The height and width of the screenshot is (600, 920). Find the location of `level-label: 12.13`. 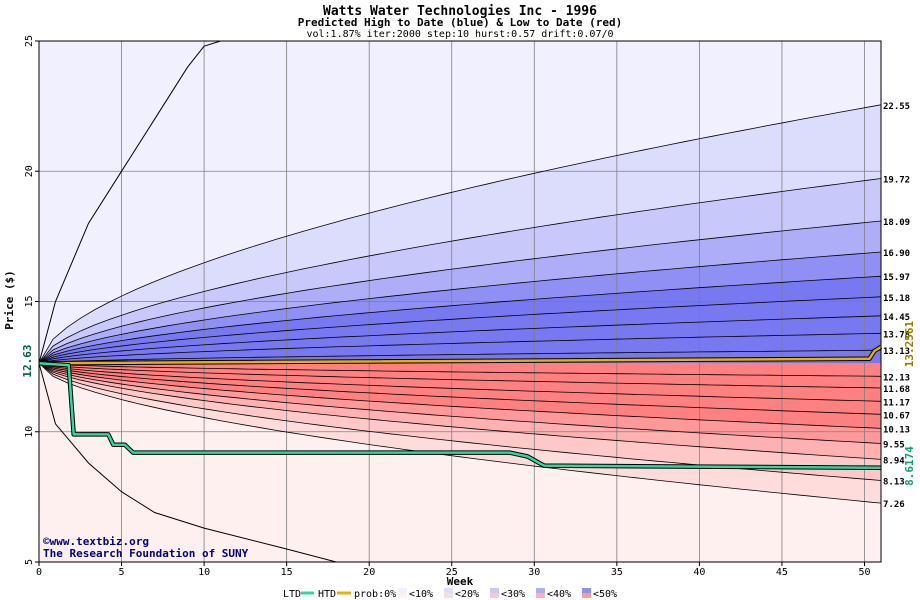

level-label: 12.13 is located at coordinates (896, 378).